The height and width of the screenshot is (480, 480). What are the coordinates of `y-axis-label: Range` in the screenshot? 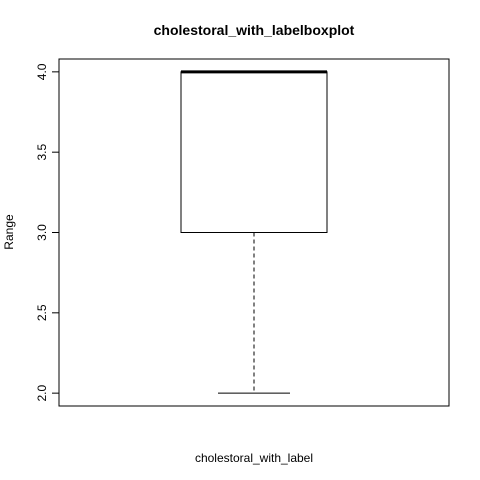 It's located at (9, 232).